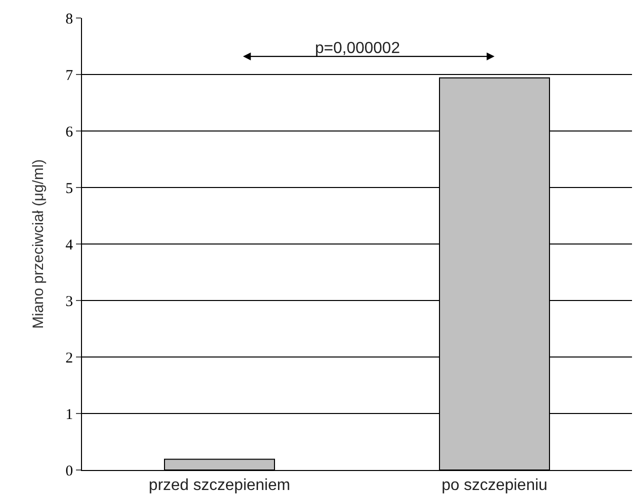  Describe the element at coordinates (495, 485) in the screenshot. I see `x-tick-label: po szczepieniu` at that location.